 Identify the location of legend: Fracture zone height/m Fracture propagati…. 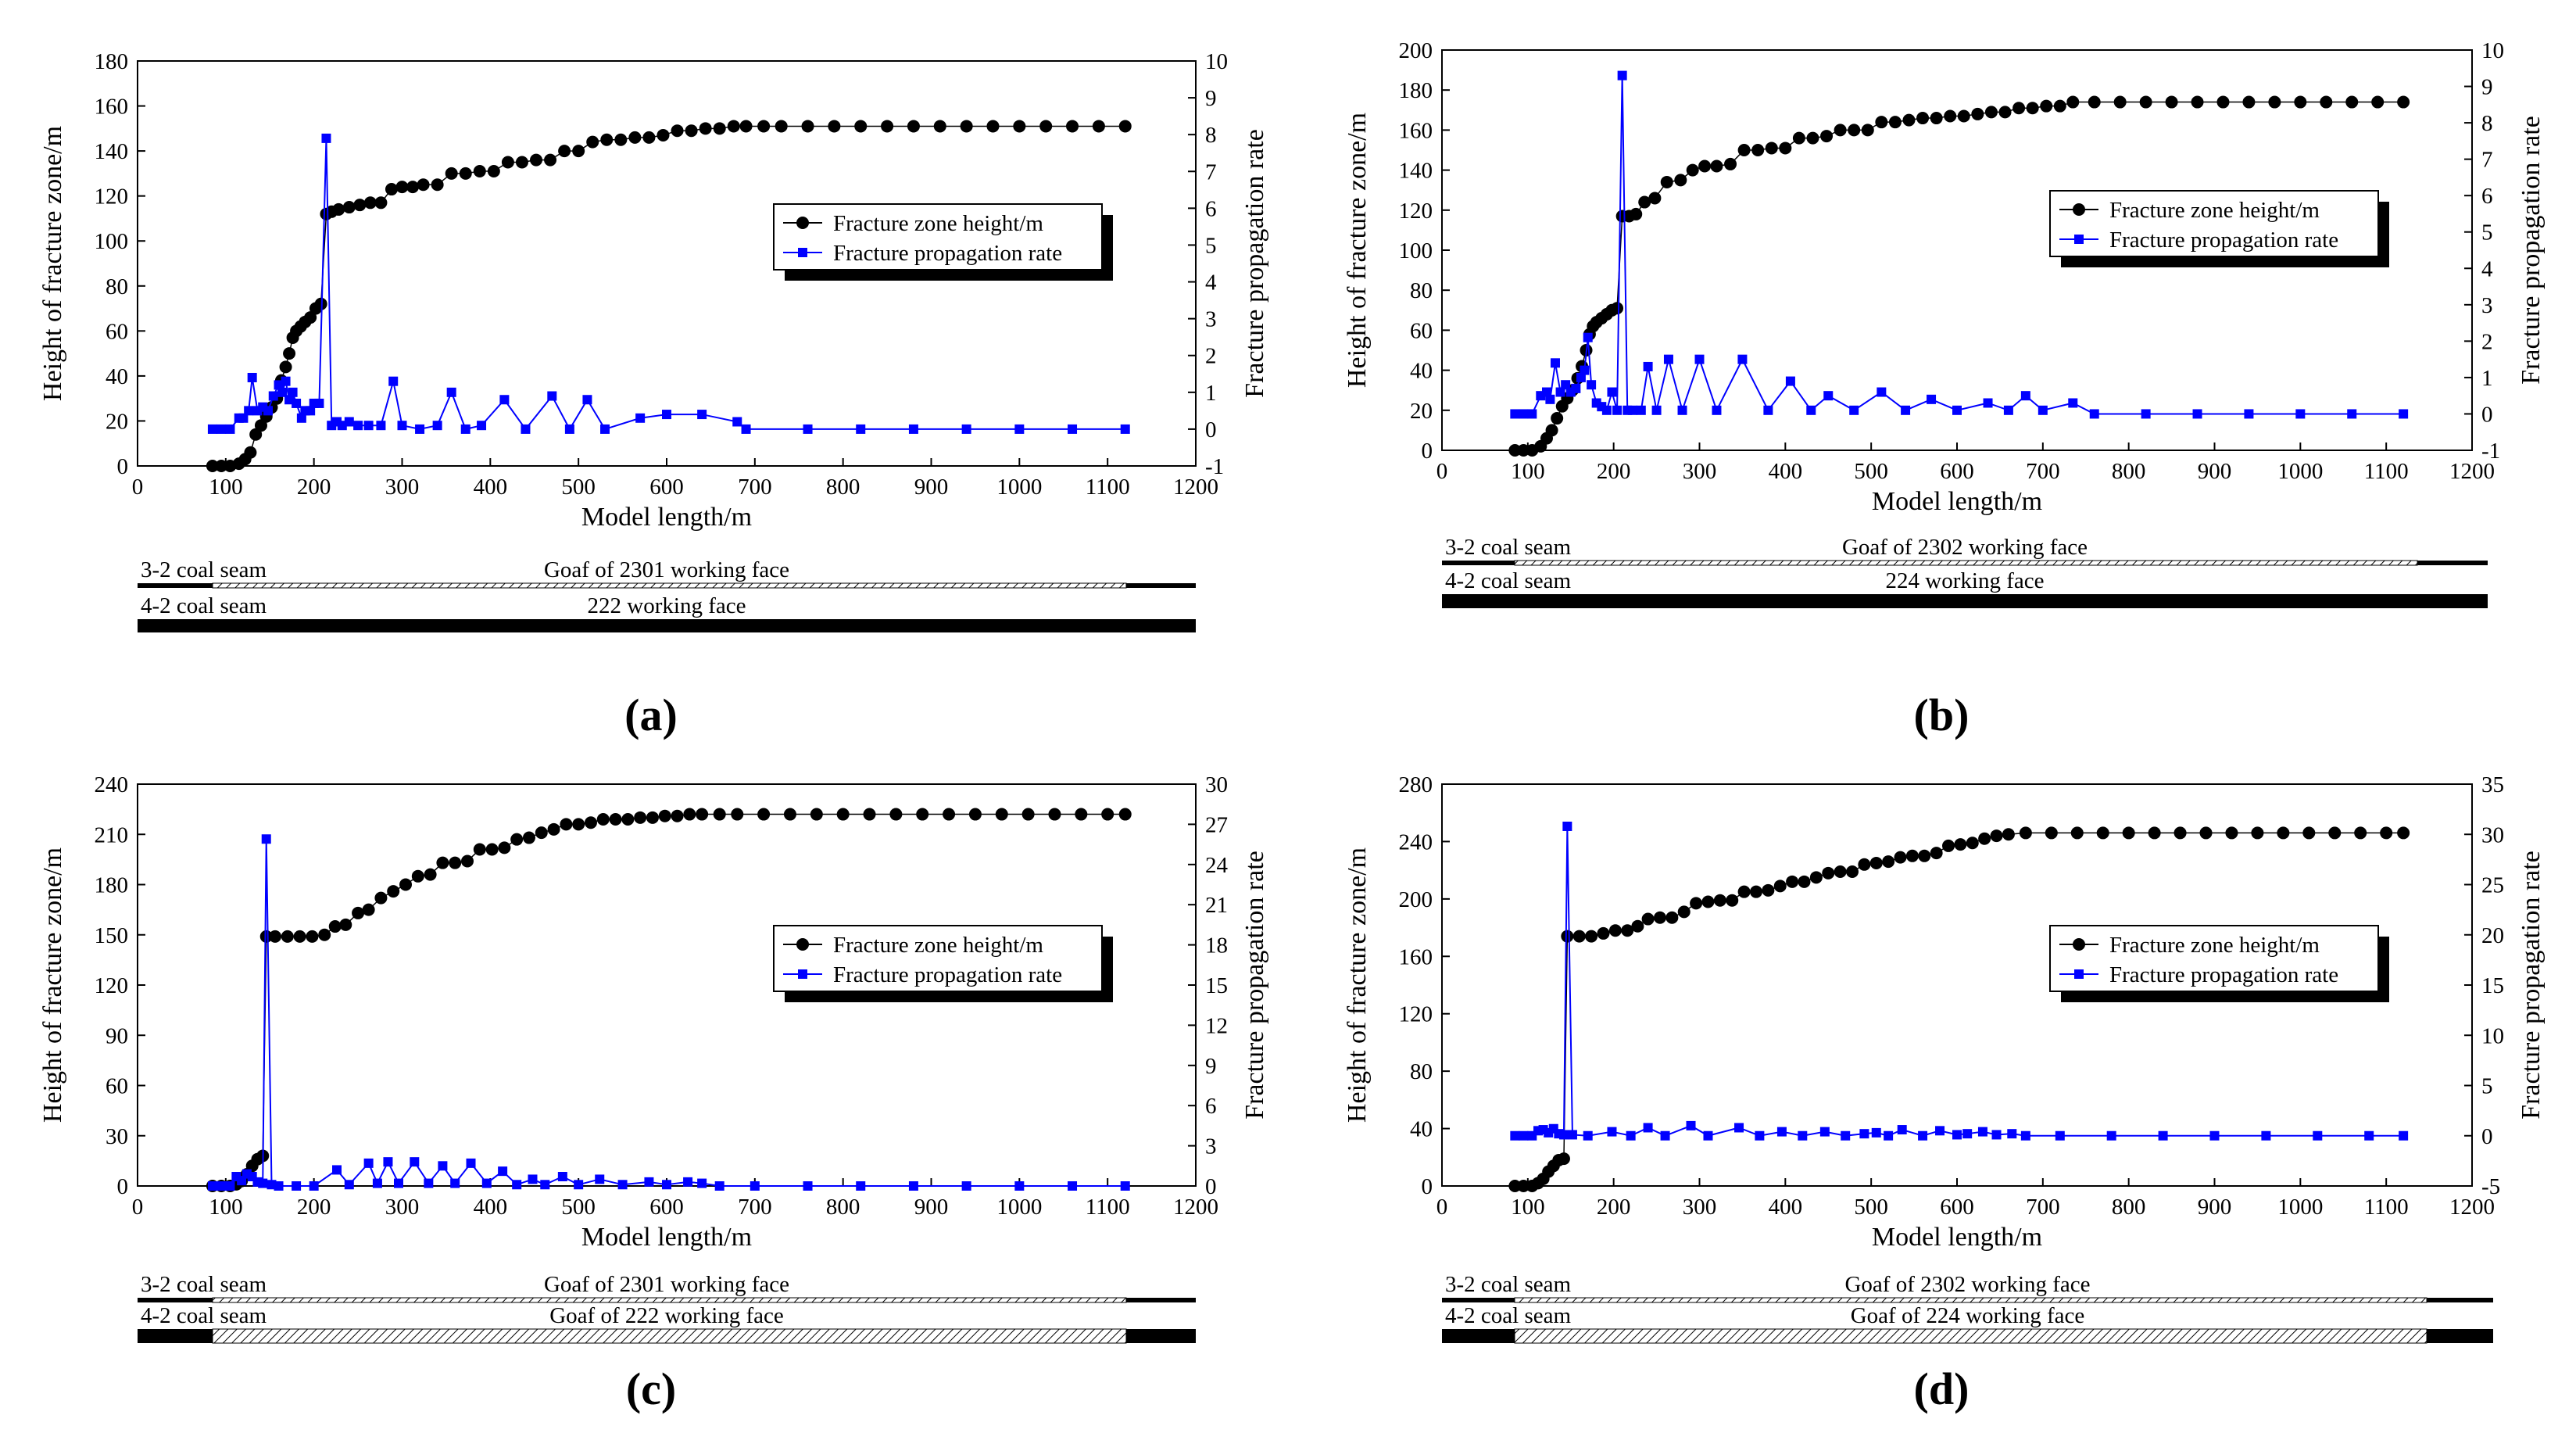
(2219, 228).